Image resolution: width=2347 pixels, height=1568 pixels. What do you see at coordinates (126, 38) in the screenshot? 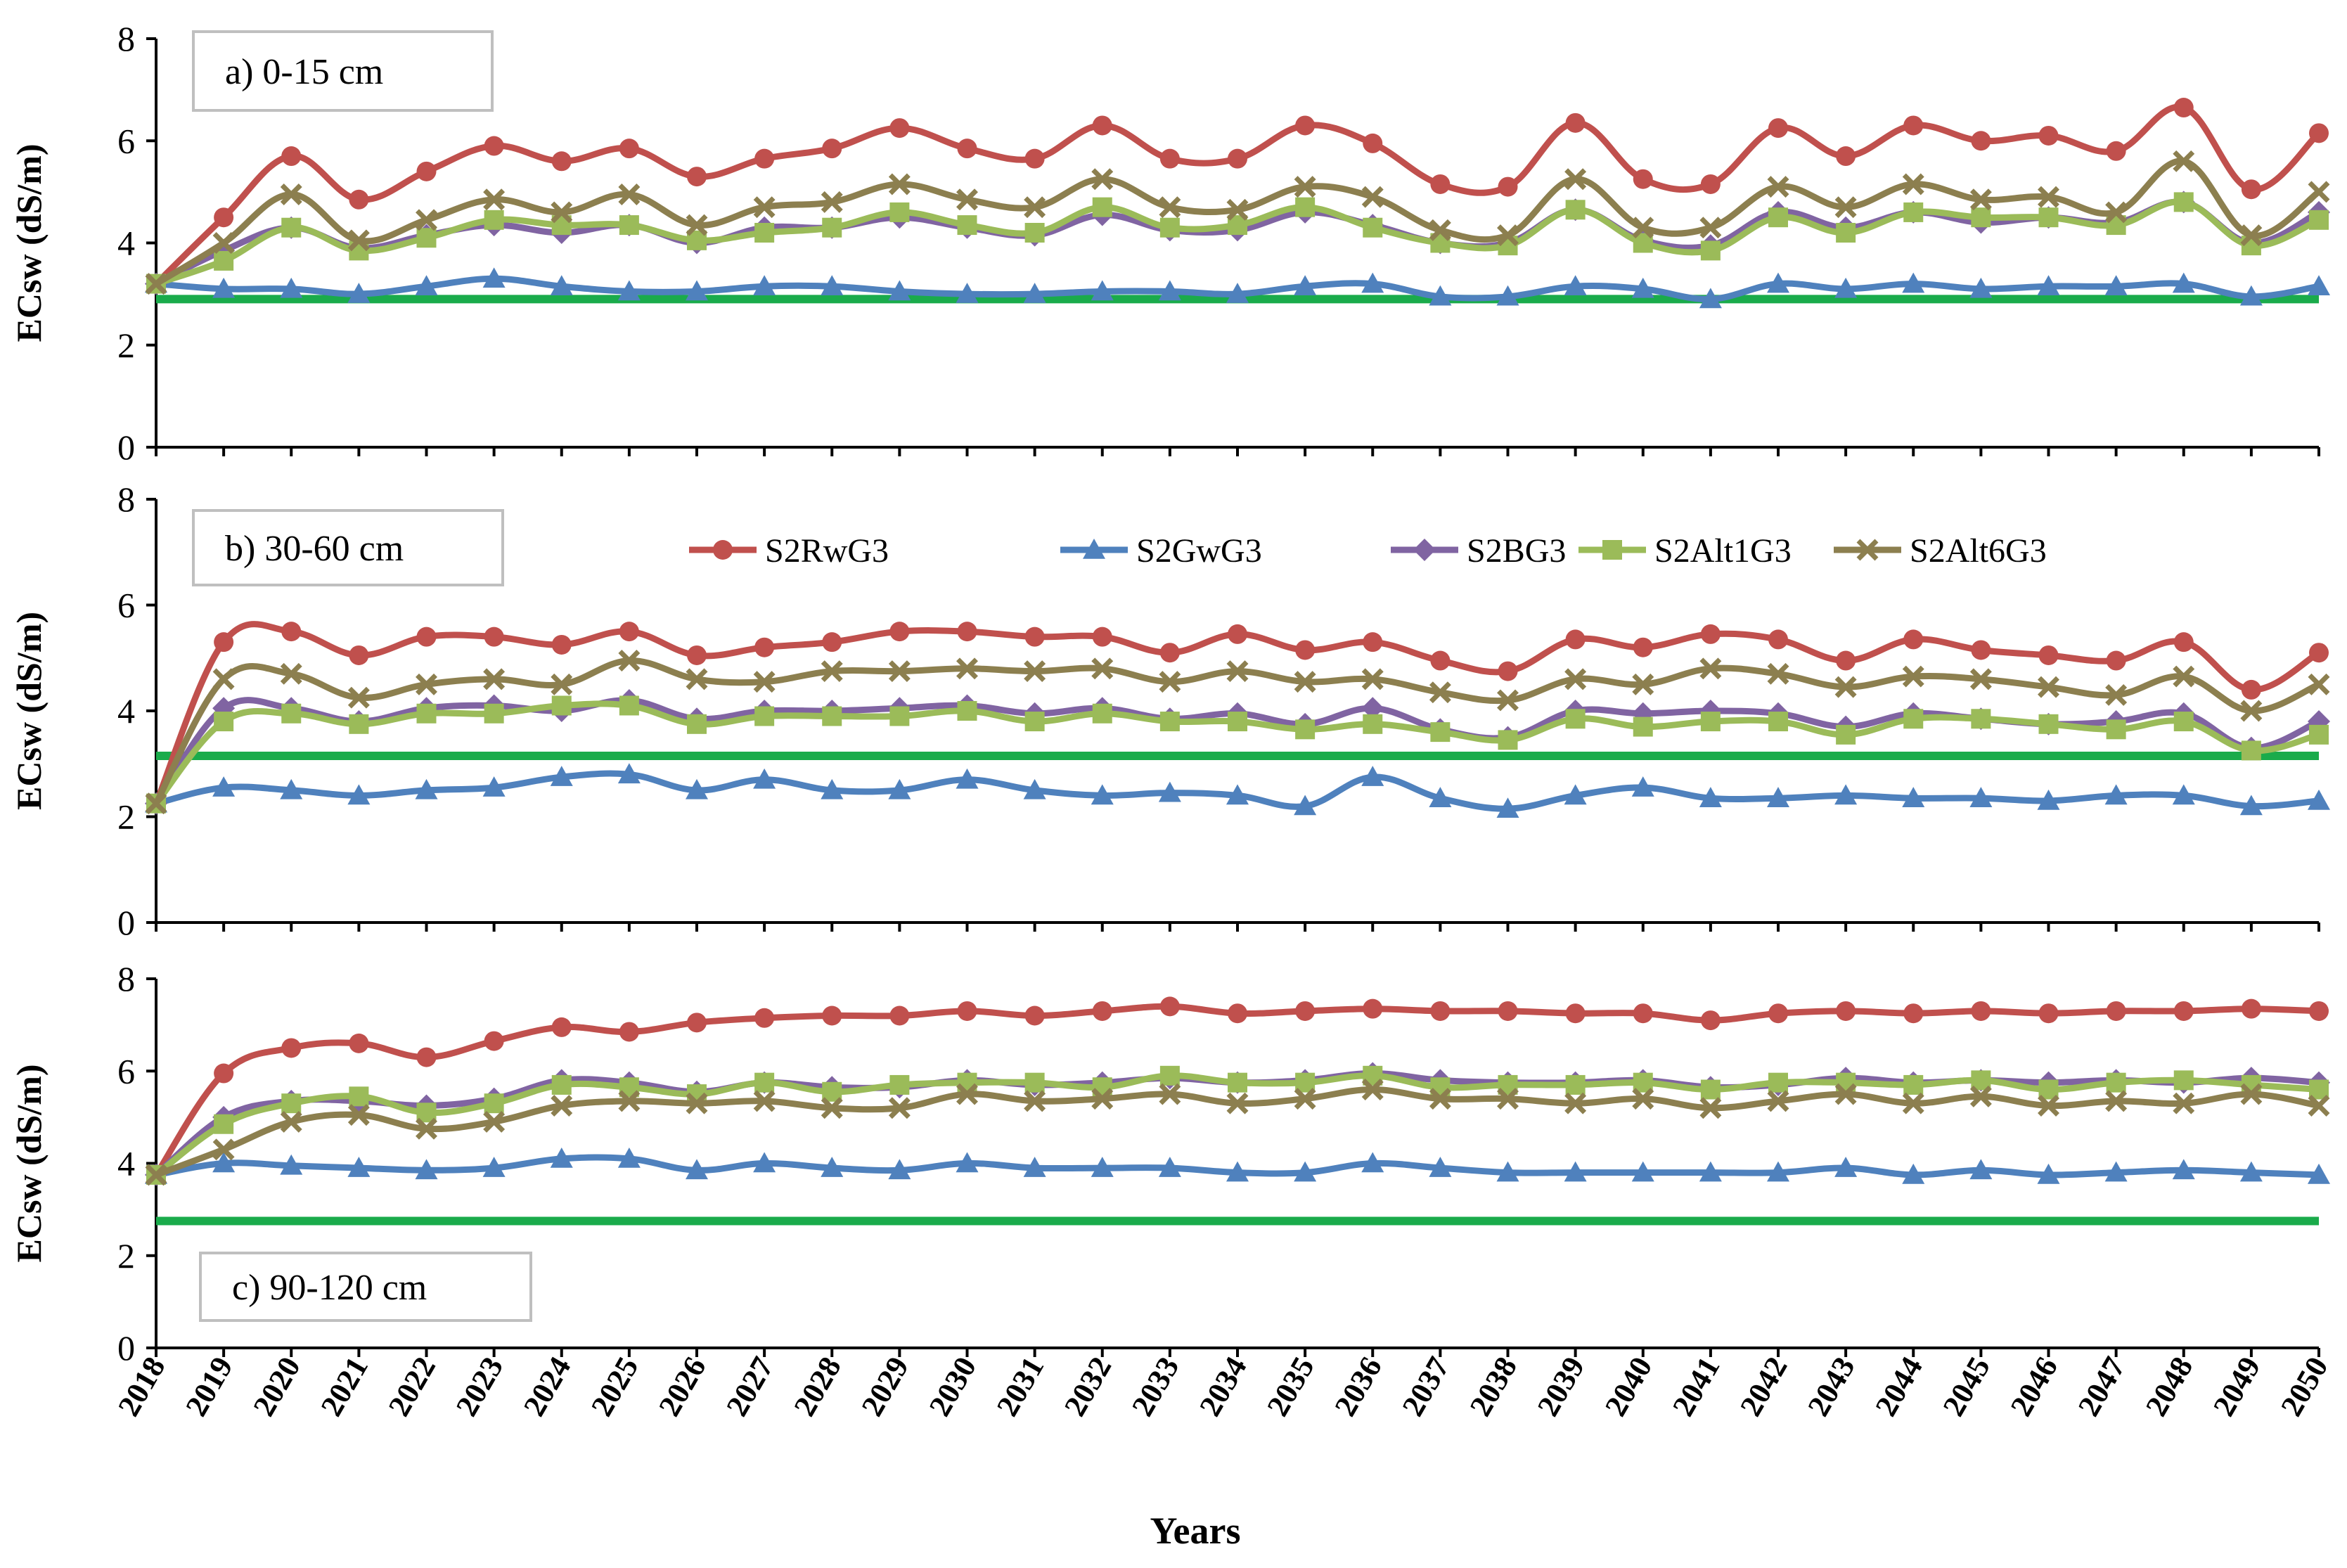
I see `y-tick-label: 8` at bounding box center [126, 38].